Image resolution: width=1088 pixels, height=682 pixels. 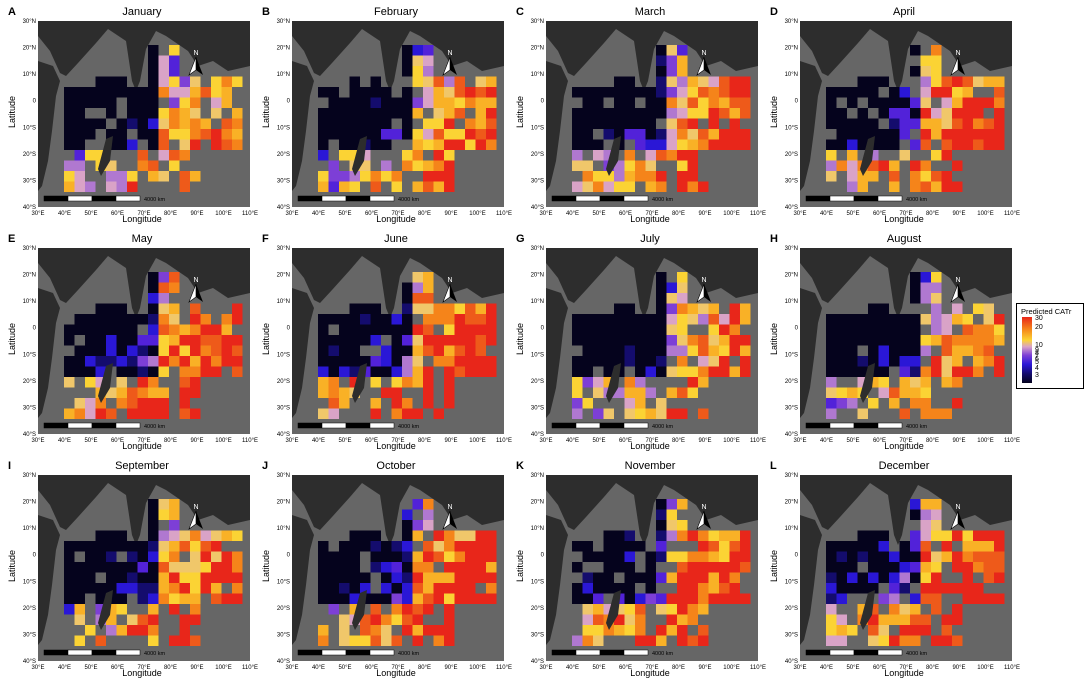 I want to click on y-tick-label: 30°S, so click(x=283, y=181).